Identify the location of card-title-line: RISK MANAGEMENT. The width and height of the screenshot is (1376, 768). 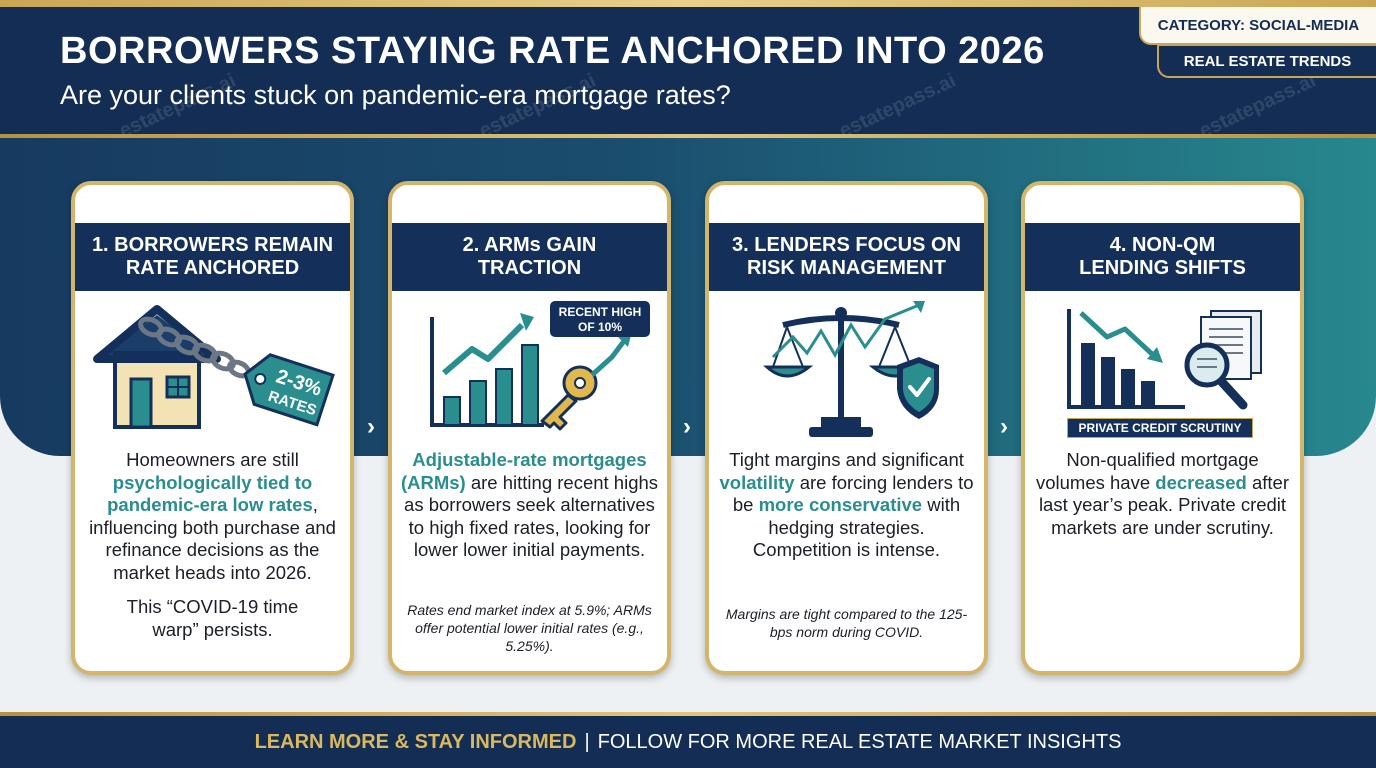
(846, 268).